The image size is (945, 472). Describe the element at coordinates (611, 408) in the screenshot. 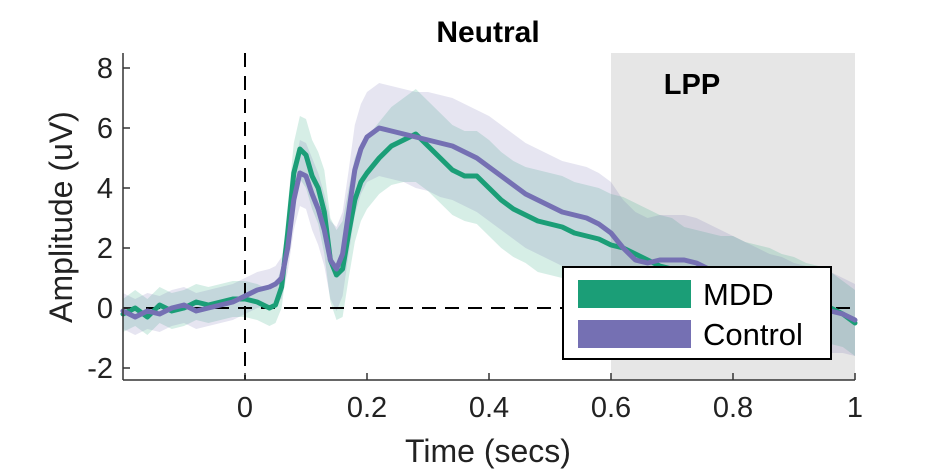

I see `x-tick-label: 0.6` at that location.